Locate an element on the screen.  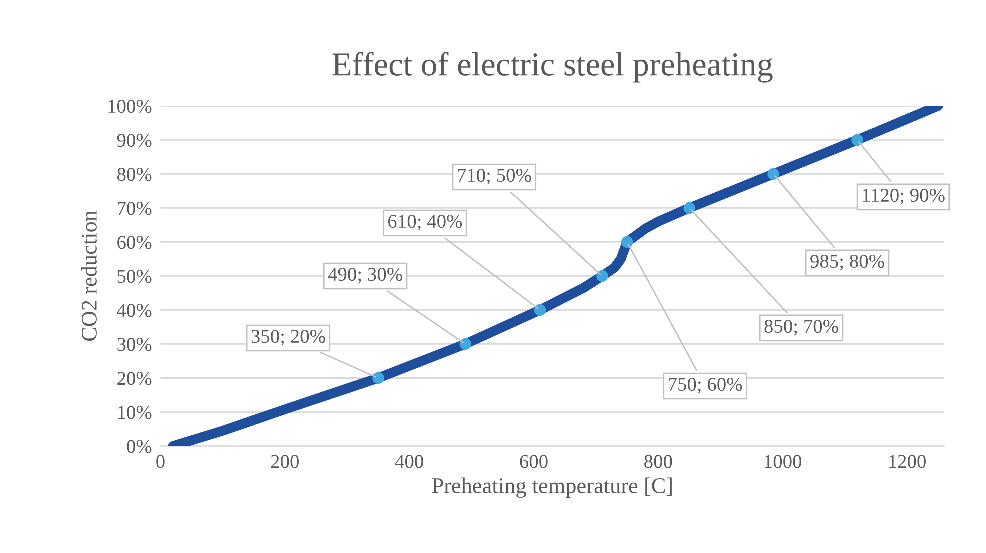
data-label: 490; 30% is located at coordinates (365, 276).